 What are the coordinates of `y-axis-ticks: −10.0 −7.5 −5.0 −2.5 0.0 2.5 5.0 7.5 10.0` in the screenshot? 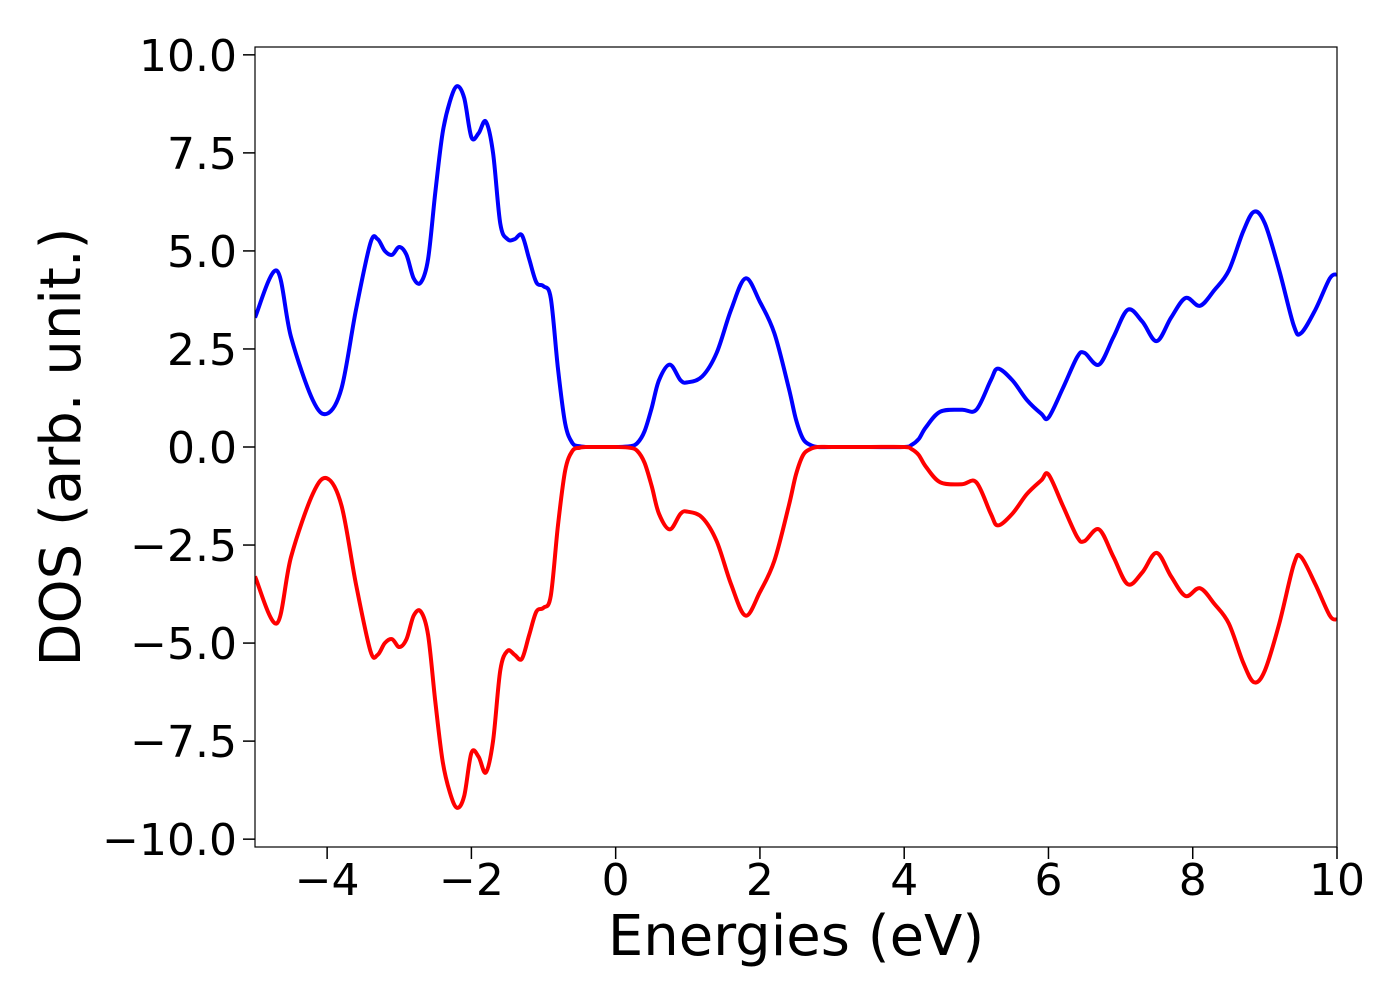 It's located at (178, 448).